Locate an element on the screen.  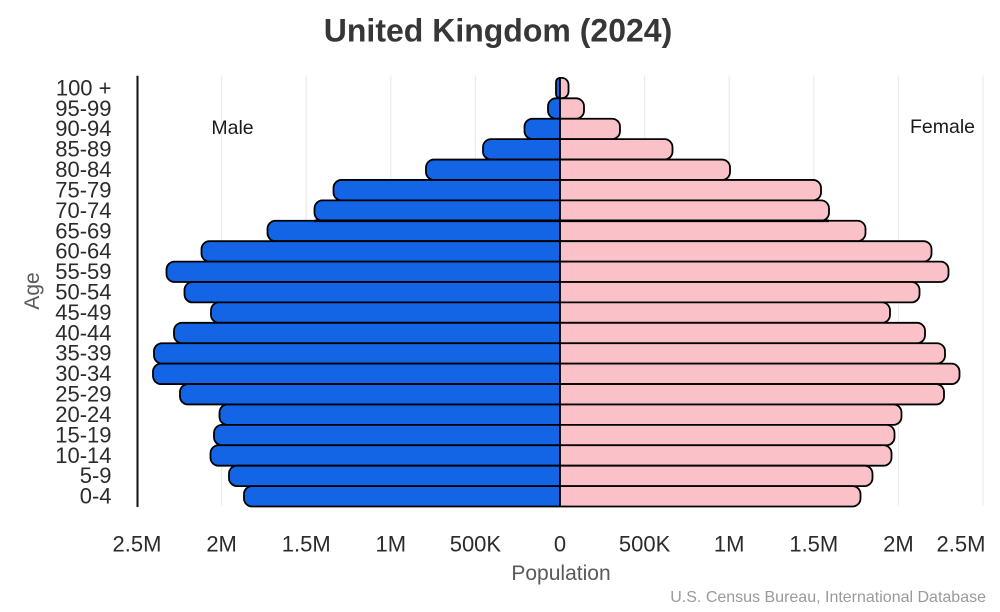
svg-text: 75-79 is located at coordinates (83, 189).